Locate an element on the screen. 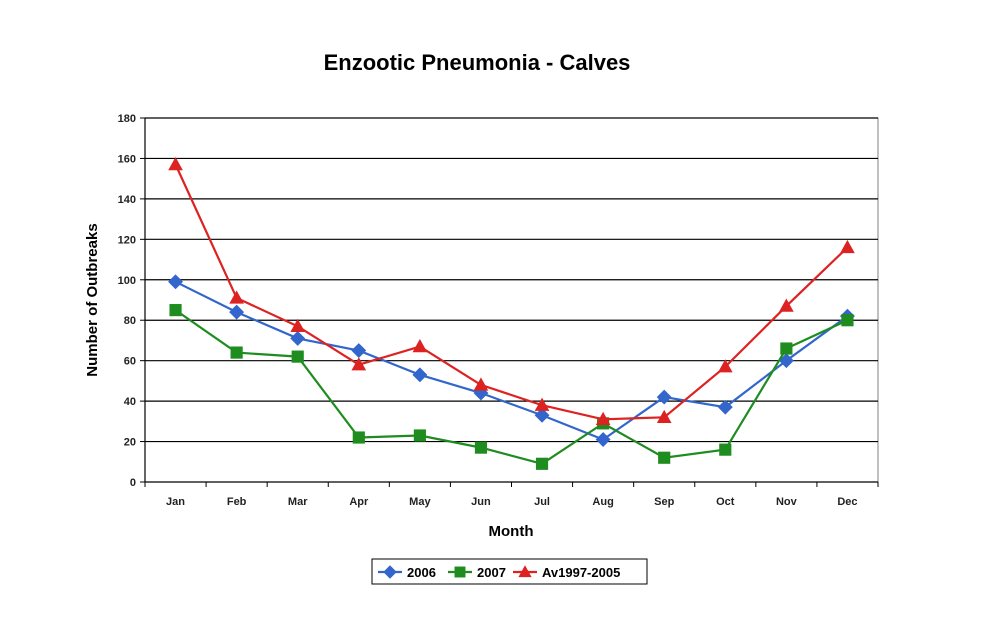 This screenshot has width=985, height=636. y-tick-label: 140 is located at coordinates (127, 200).